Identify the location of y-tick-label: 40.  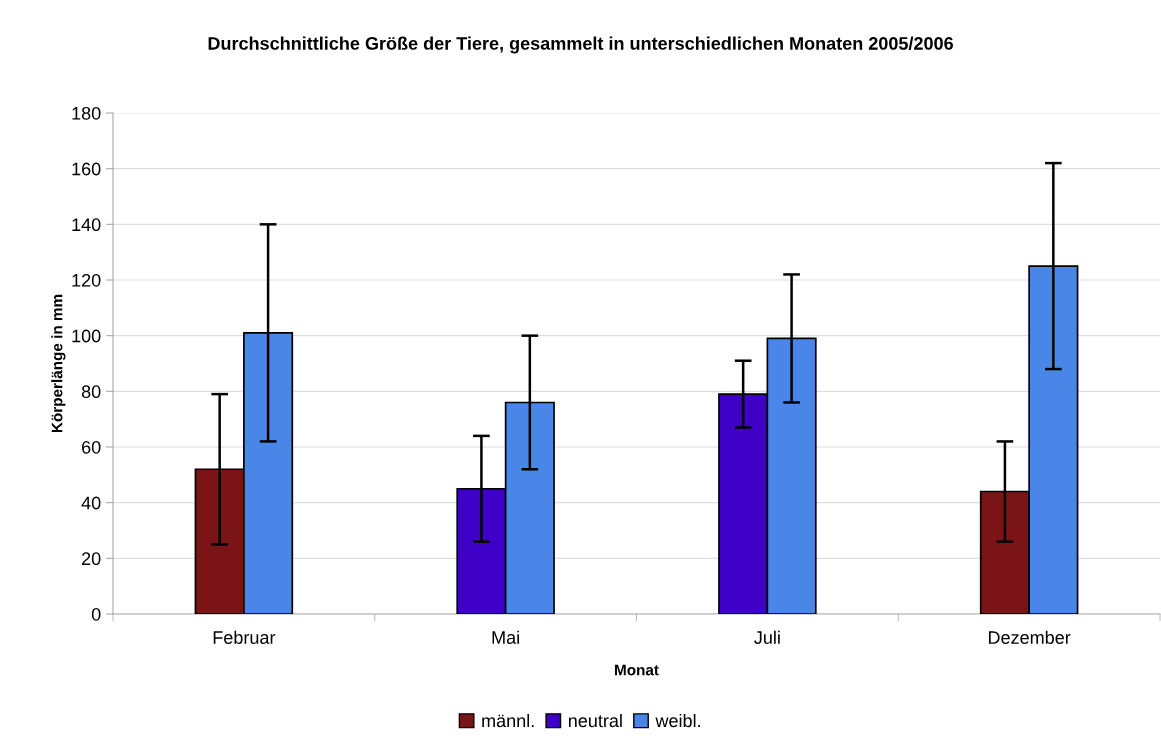
(91, 503).